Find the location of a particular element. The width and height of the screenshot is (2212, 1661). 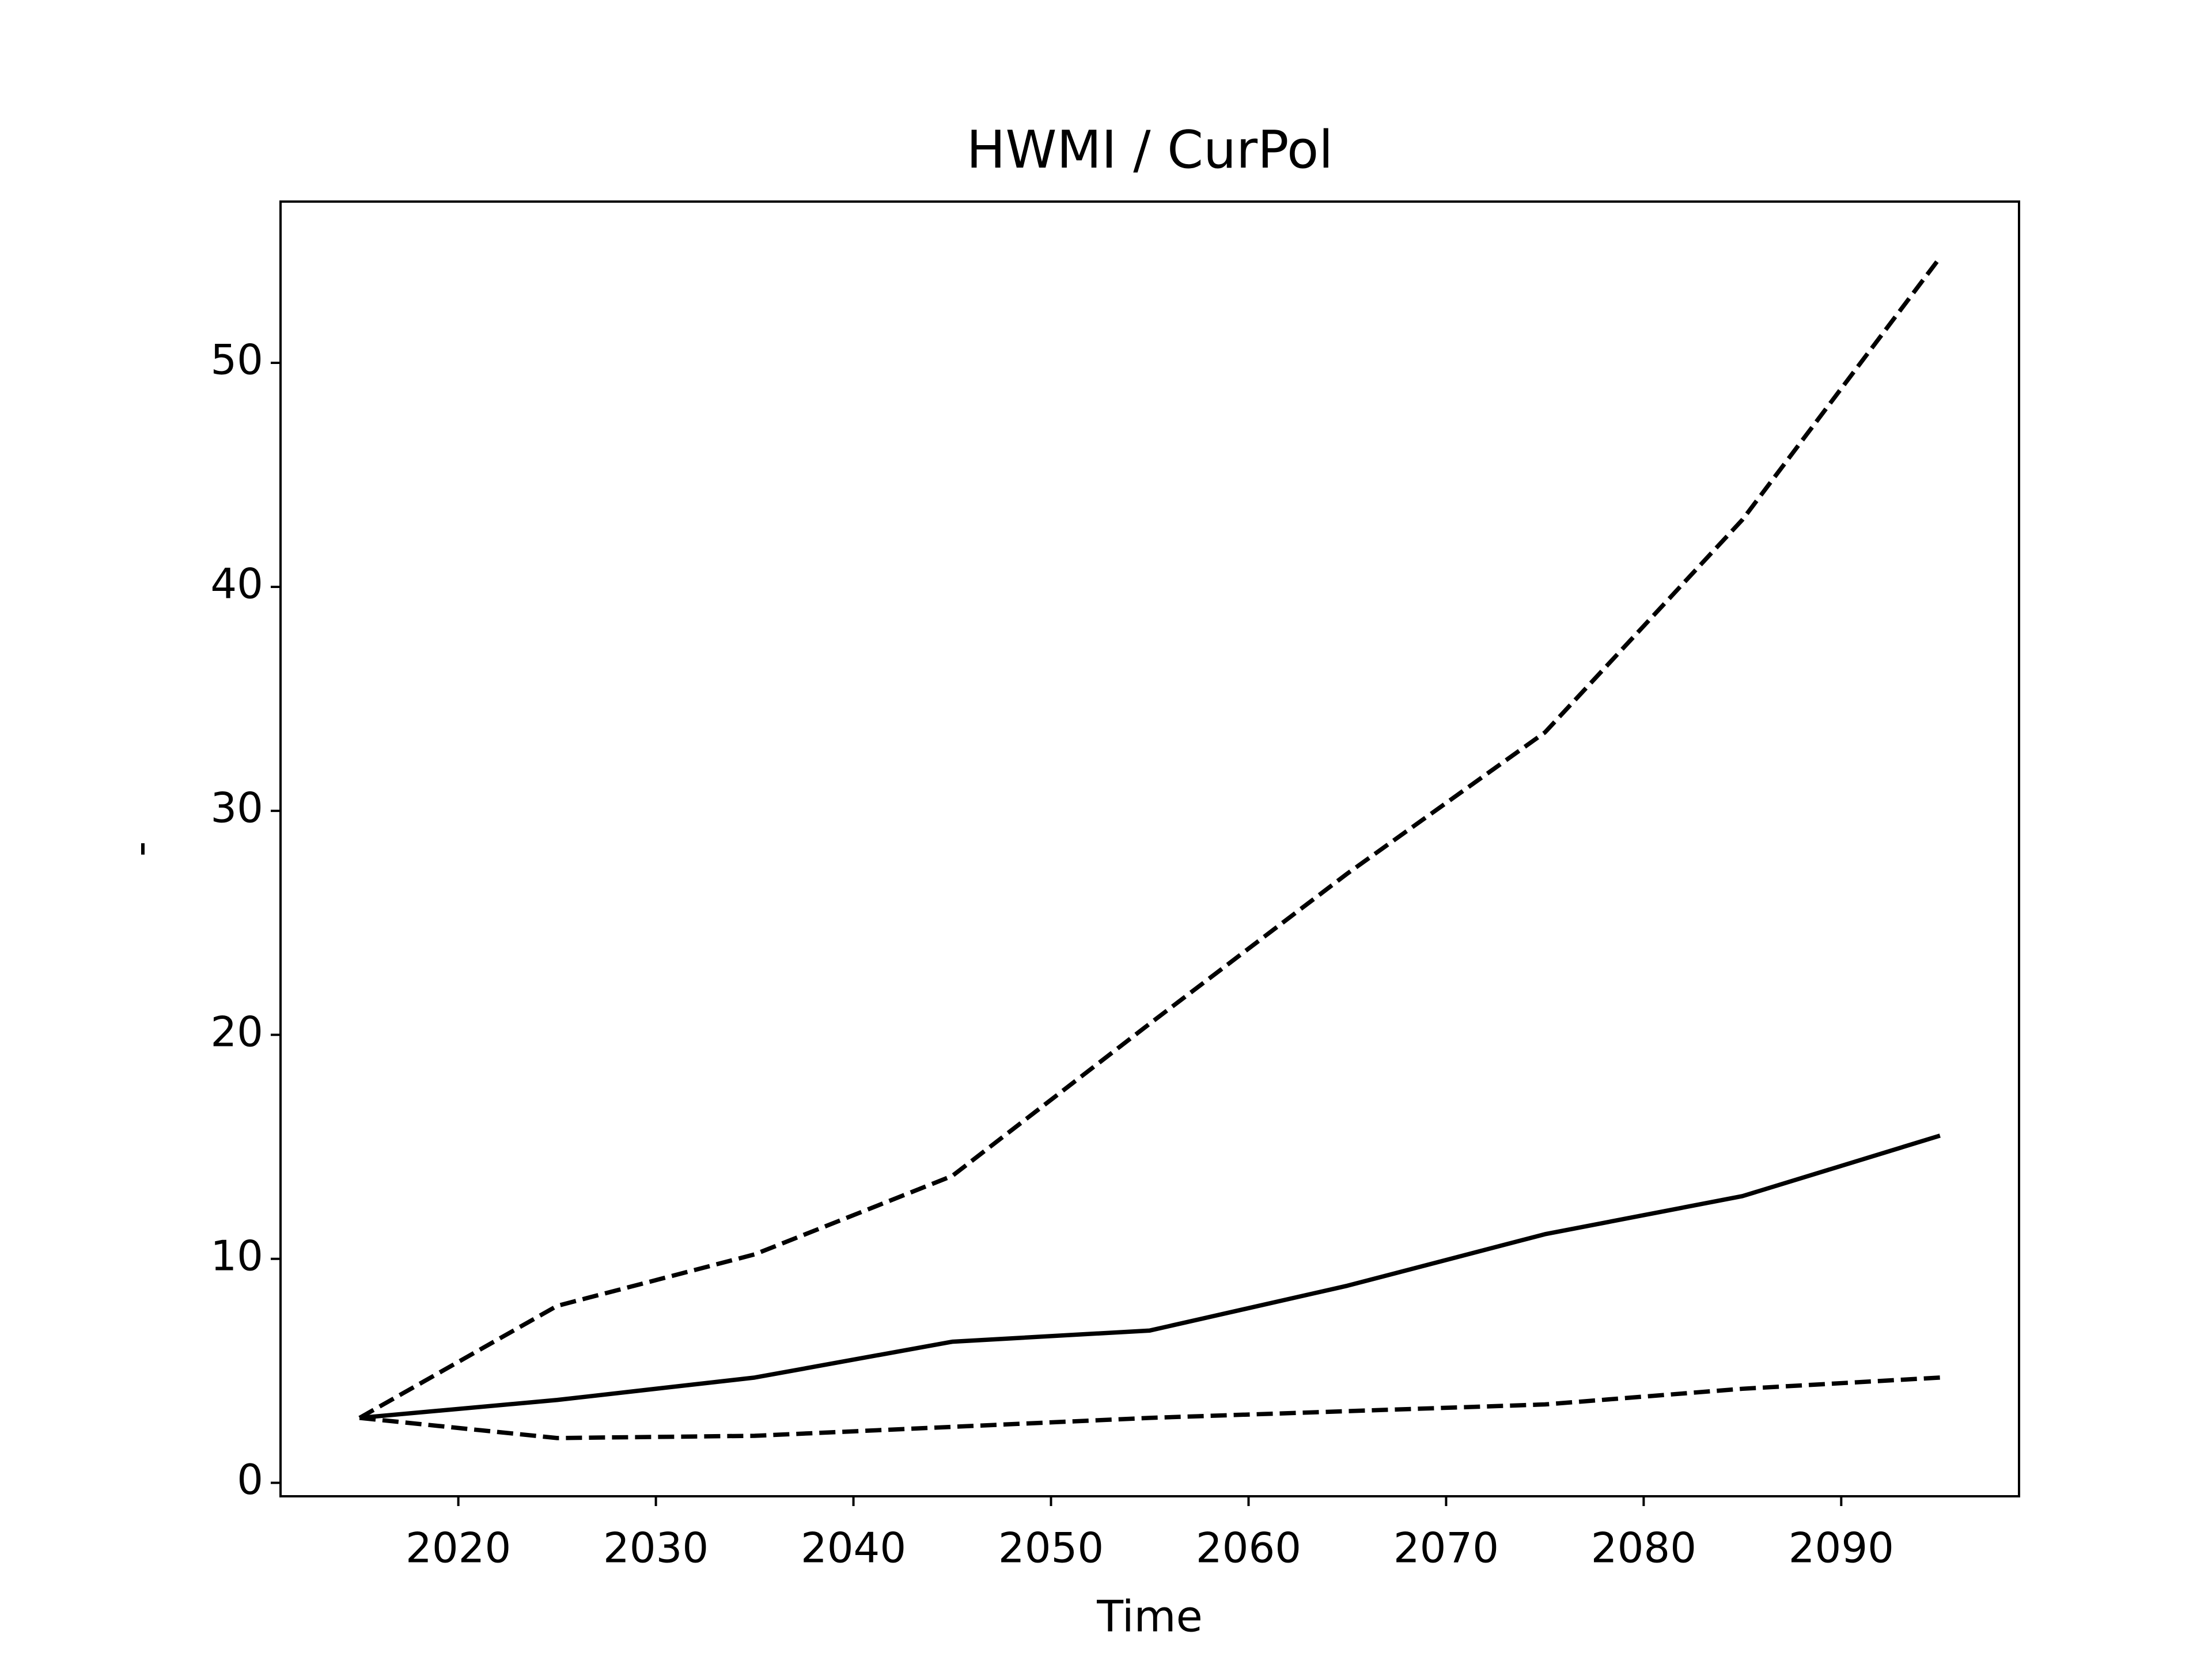

y-tick-label: 40 is located at coordinates (236, 583).